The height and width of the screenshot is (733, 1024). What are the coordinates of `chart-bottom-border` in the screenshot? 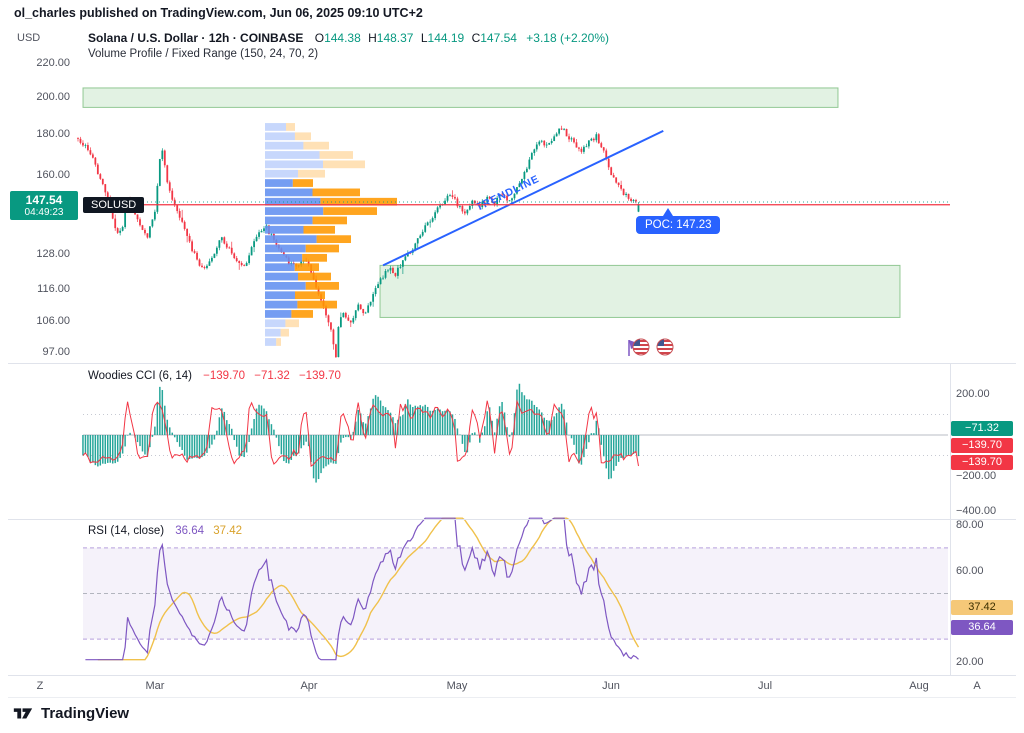 It's located at (512, 697).